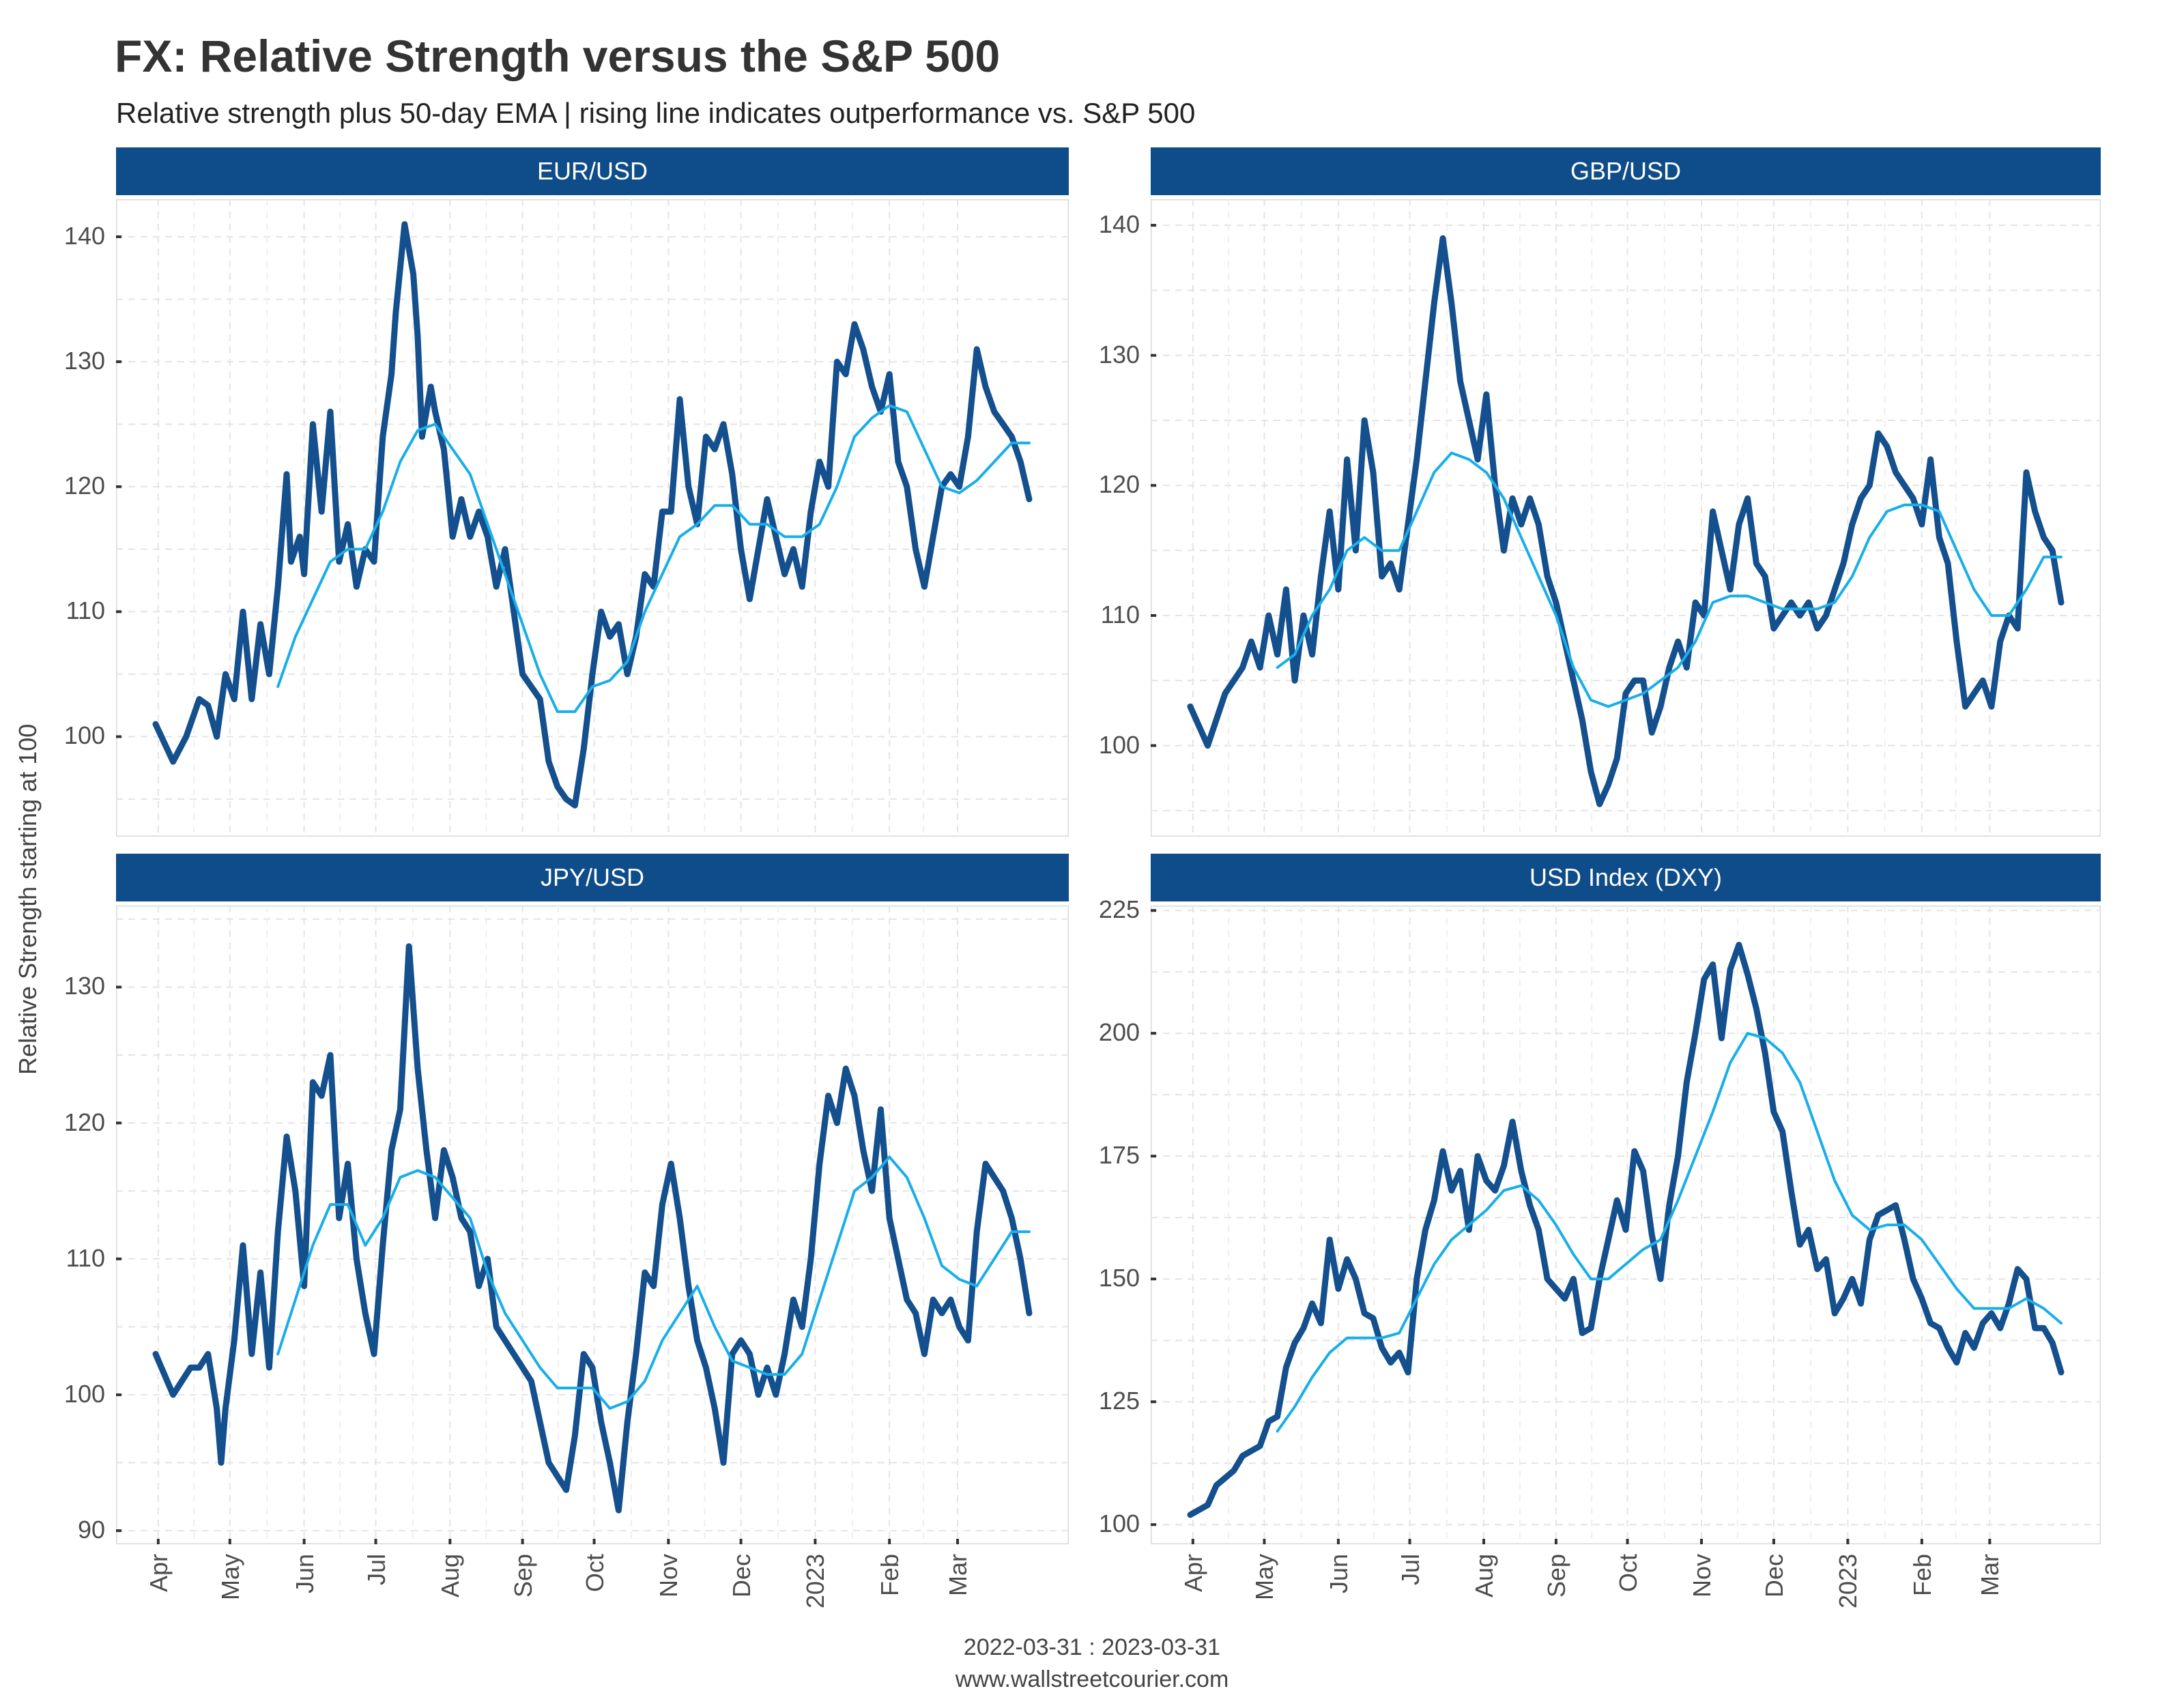 The height and width of the screenshot is (1706, 2184). Describe the element at coordinates (1092, 1679) in the screenshot. I see `footer-website: www.wallstreetcourier.com` at that location.